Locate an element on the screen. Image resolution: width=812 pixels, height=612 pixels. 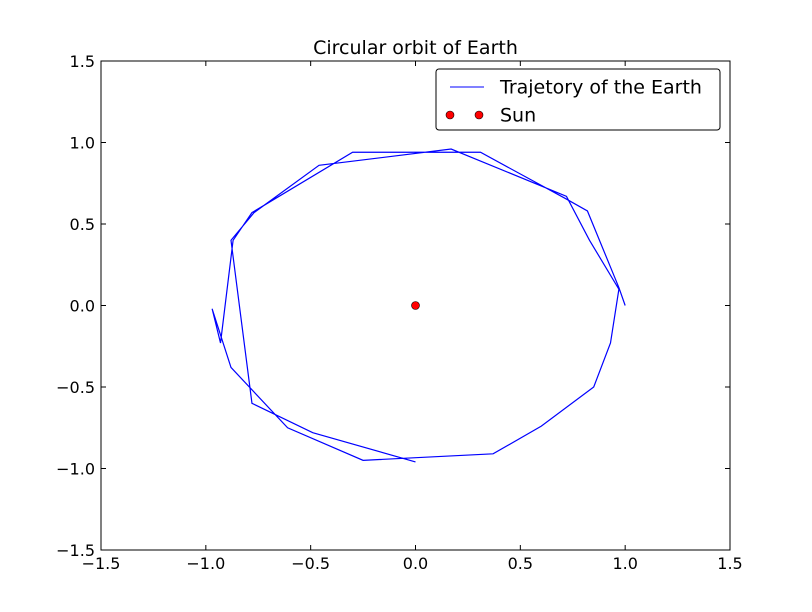
x-tick-label: 1.0 is located at coordinates (624, 563).